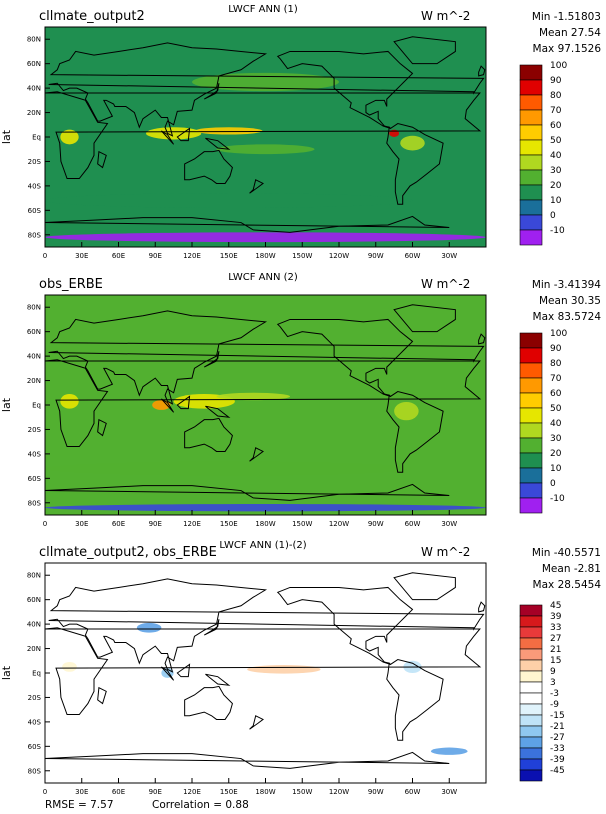 This screenshot has width=606, height=814. Describe the element at coordinates (570, 33) in the screenshot. I see `stat-line: Mean 27.54` at that location.